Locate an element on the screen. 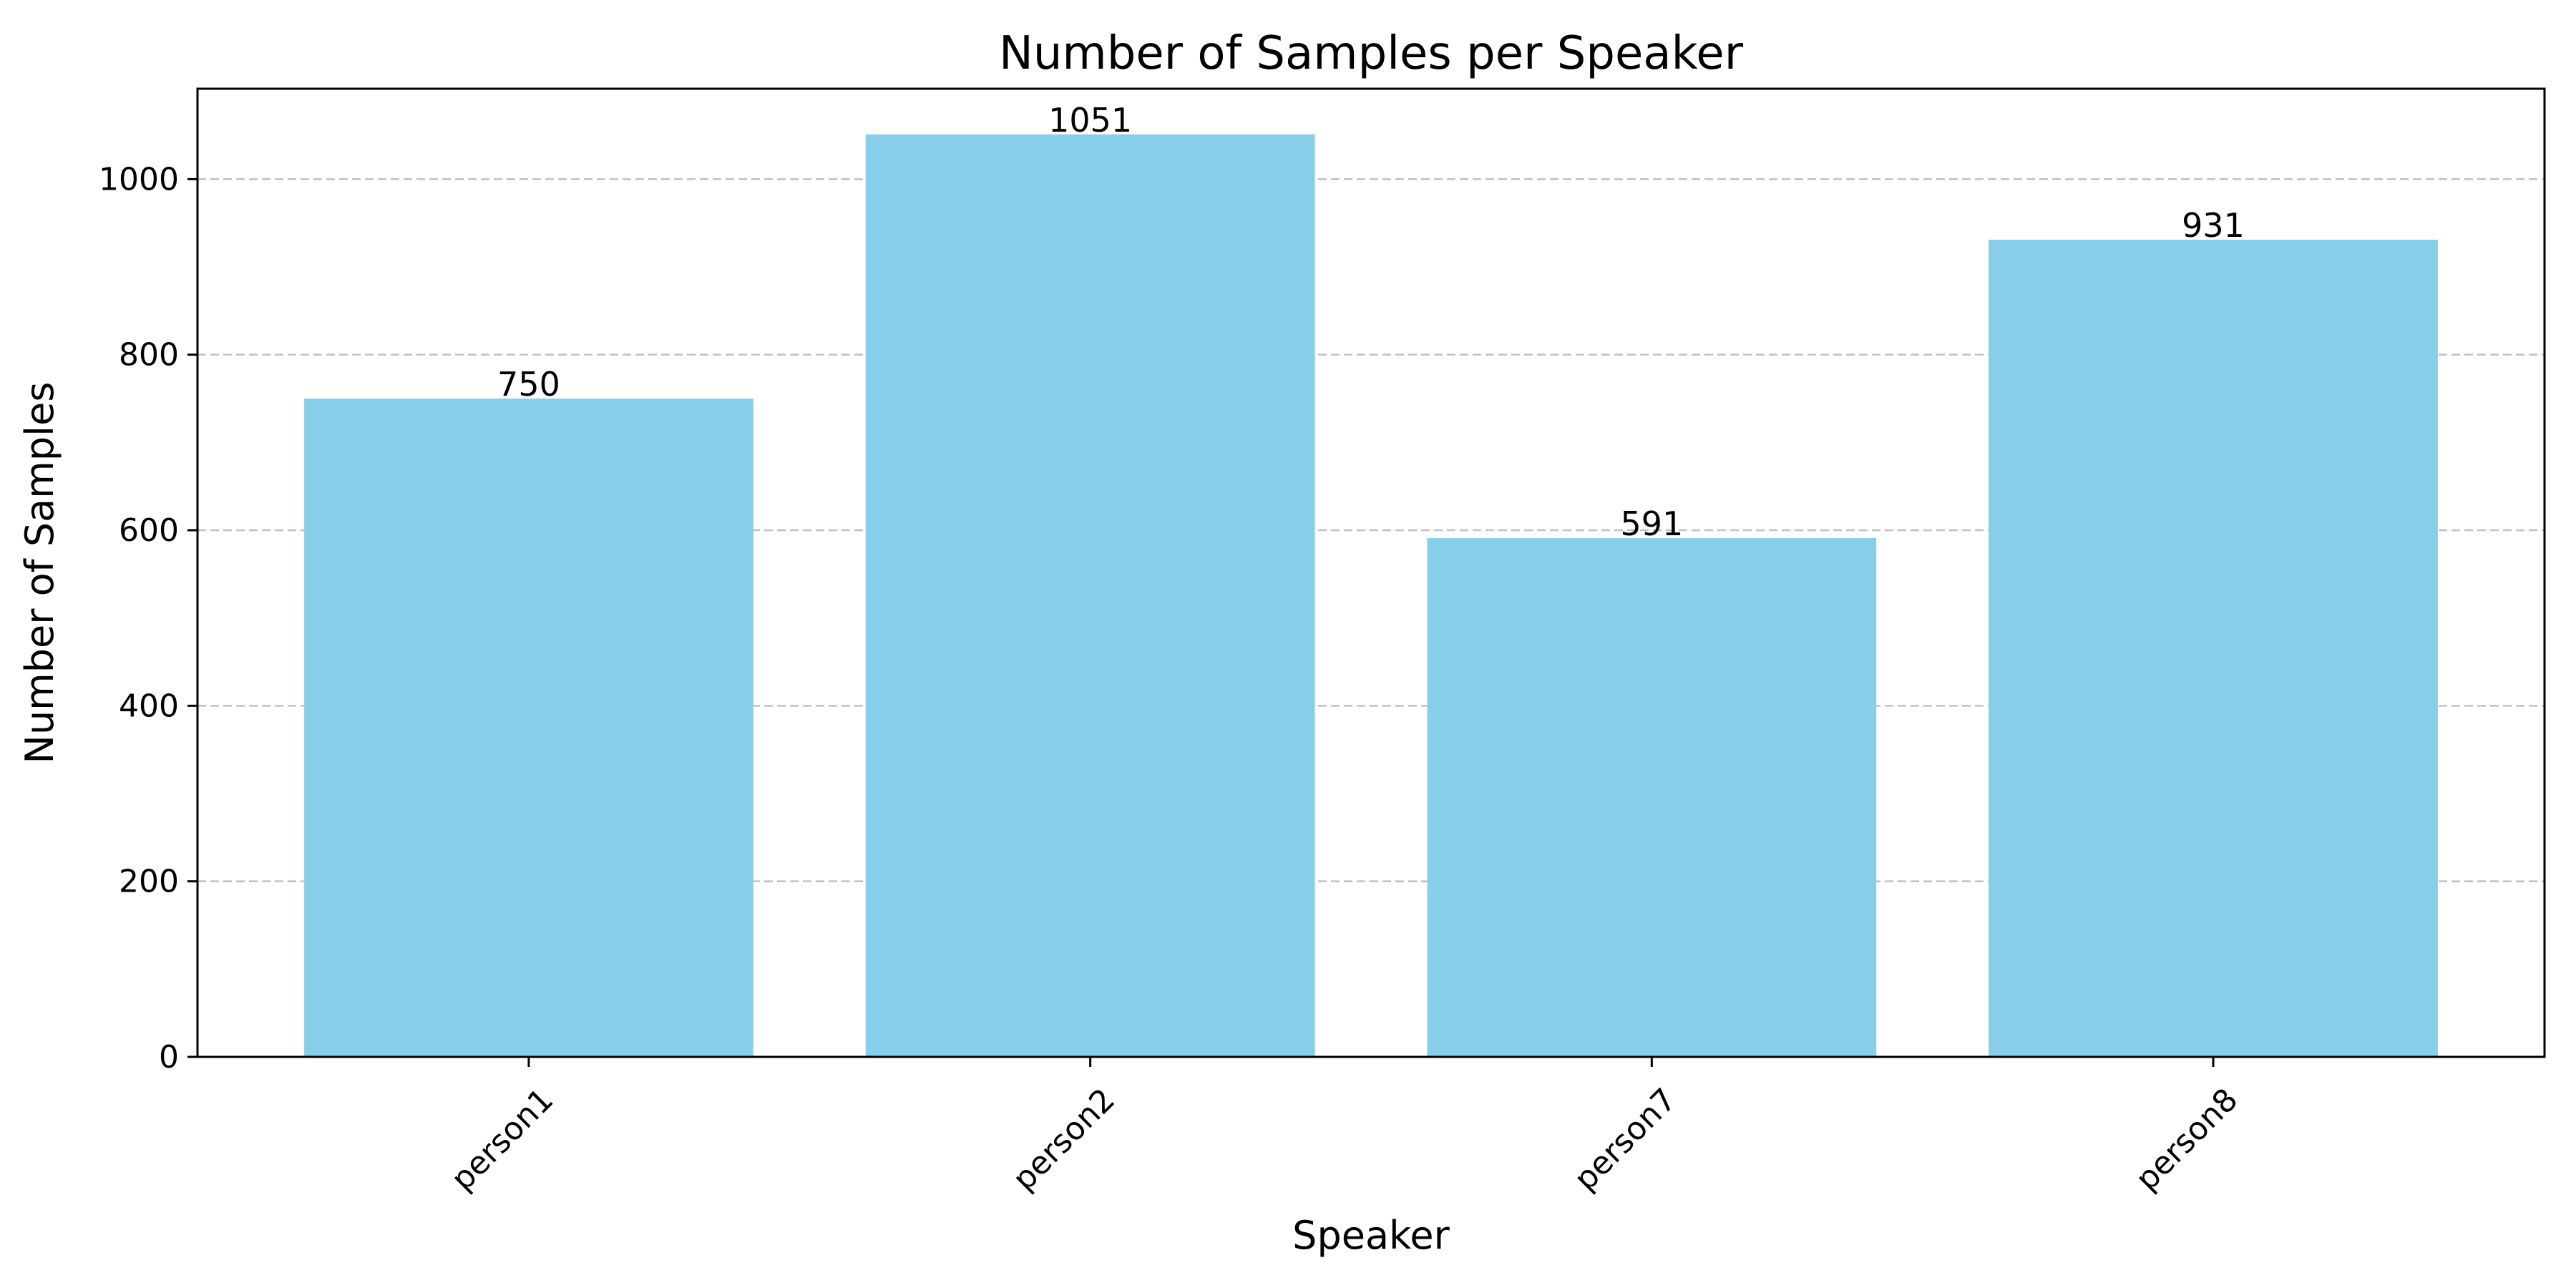  y-axis-ticks: 0 200 400 600 800 1000 is located at coordinates (148, 618).